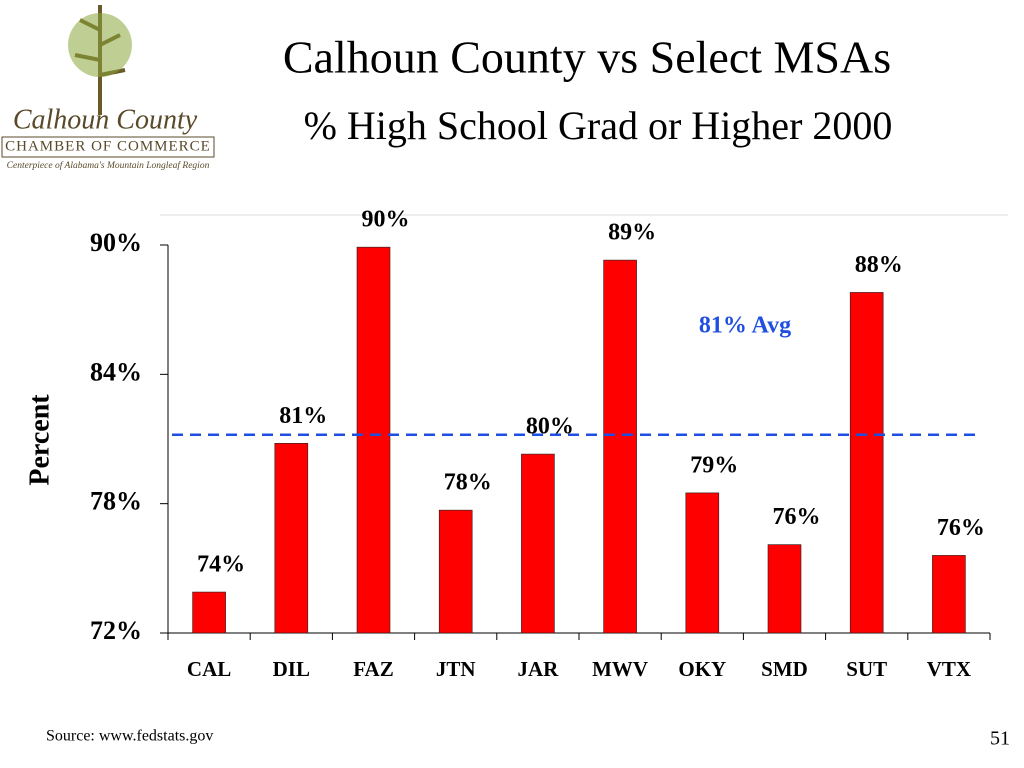 The height and width of the screenshot is (768, 1024). What do you see at coordinates (538, 669) in the screenshot?
I see `x-tick-label: JAR` at bounding box center [538, 669].